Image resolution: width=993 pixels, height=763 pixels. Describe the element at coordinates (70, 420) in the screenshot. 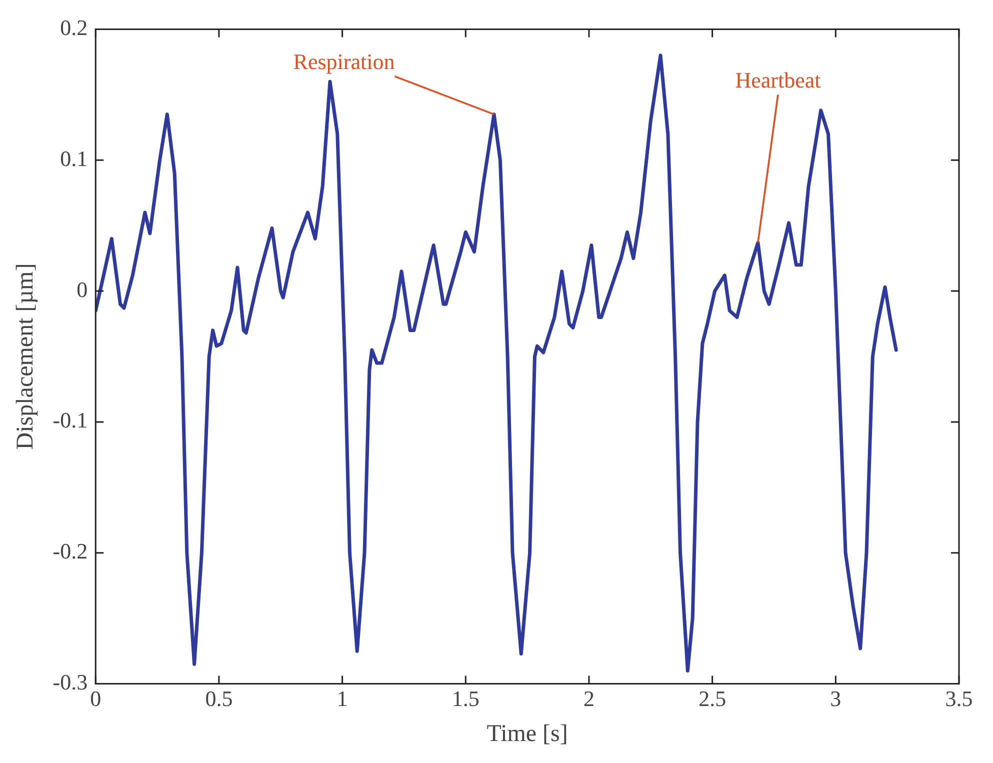

I see `y-tick-label: -0.1` at that location.